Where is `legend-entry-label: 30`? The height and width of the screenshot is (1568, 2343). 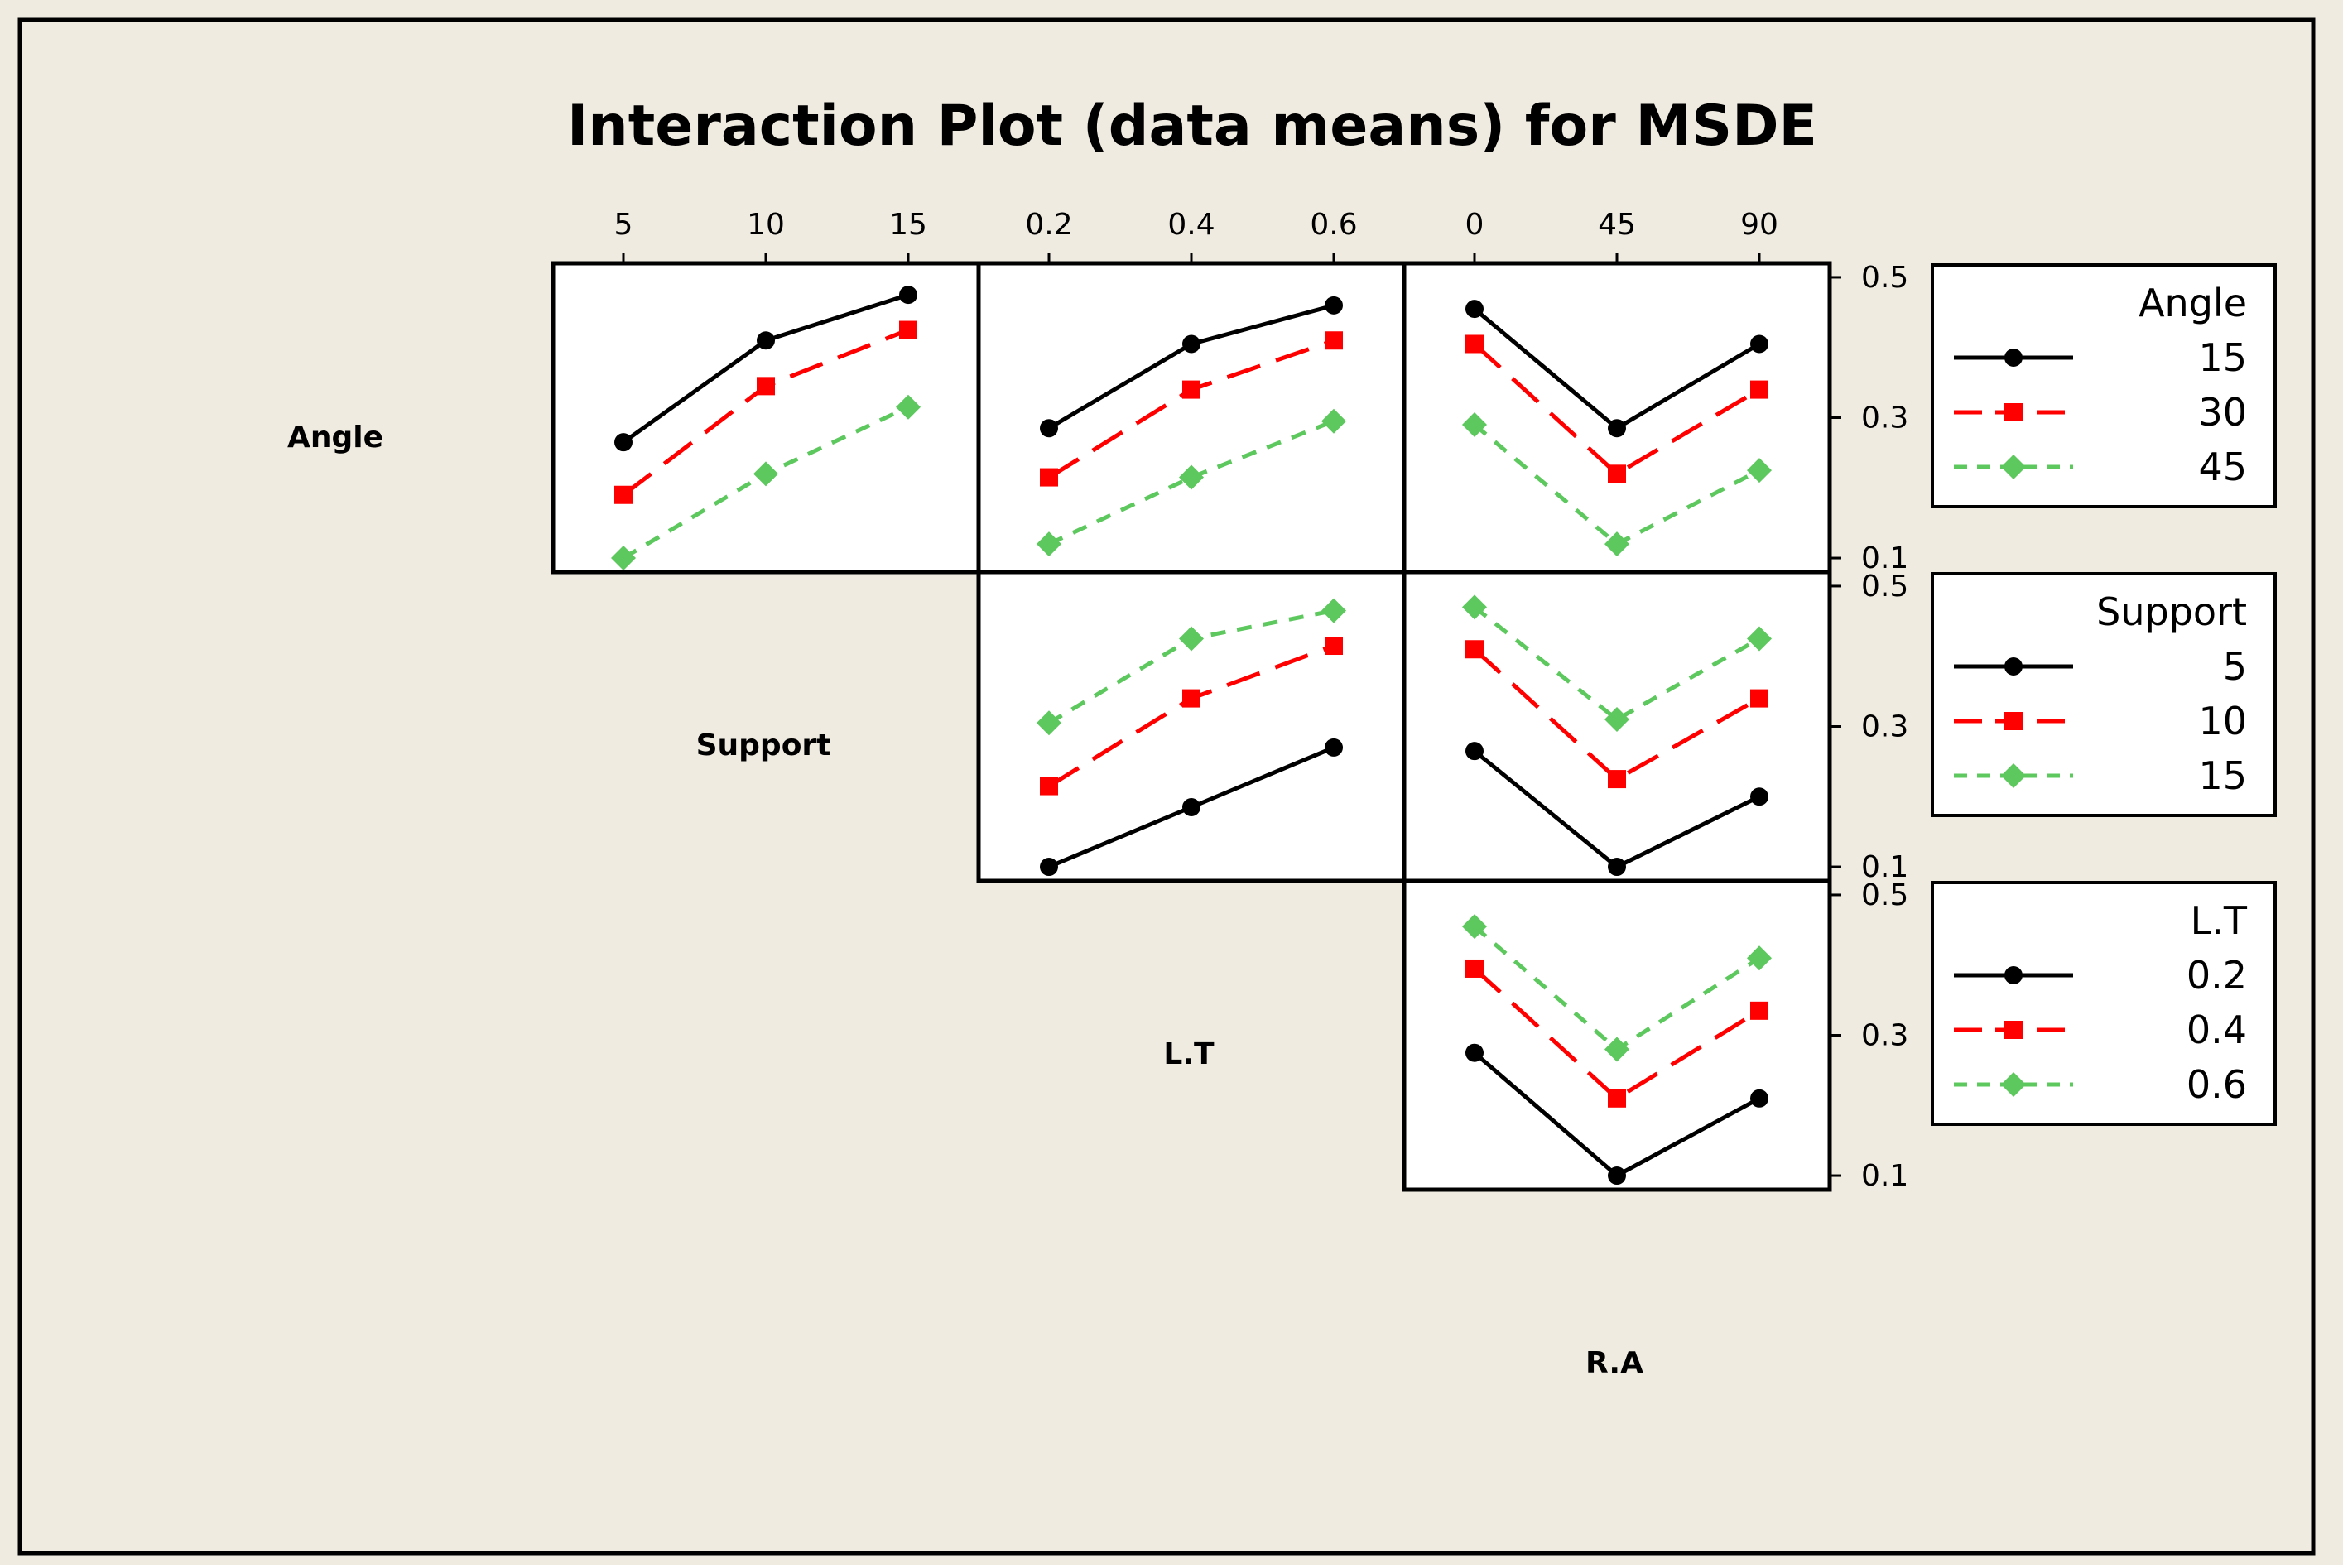
legend-entry-label: 30 is located at coordinates (2222, 412).